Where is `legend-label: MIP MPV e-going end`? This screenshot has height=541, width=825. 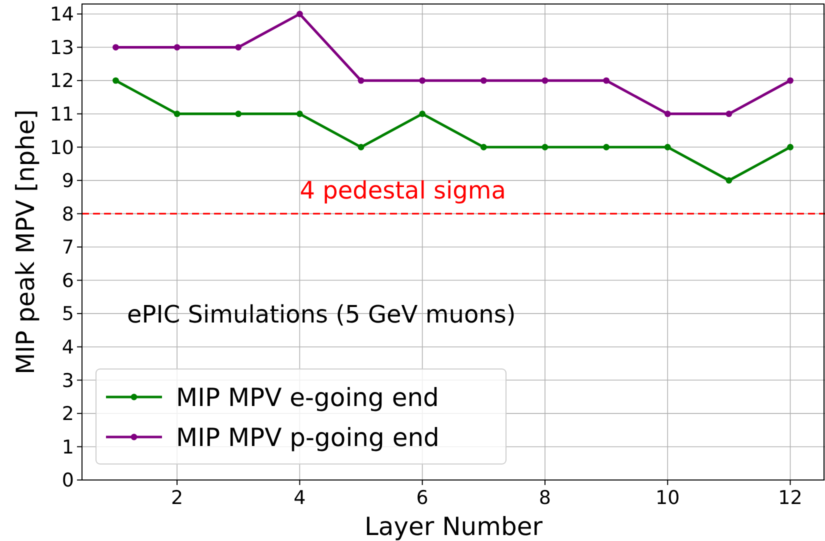
legend-label: MIP MPV e-going end is located at coordinates (307, 397).